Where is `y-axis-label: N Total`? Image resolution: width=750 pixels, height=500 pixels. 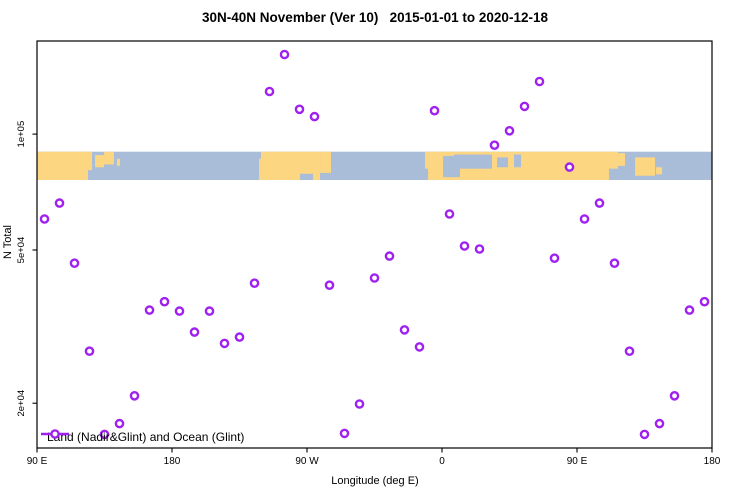
y-axis-label: N Total is located at coordinates (8, 242).